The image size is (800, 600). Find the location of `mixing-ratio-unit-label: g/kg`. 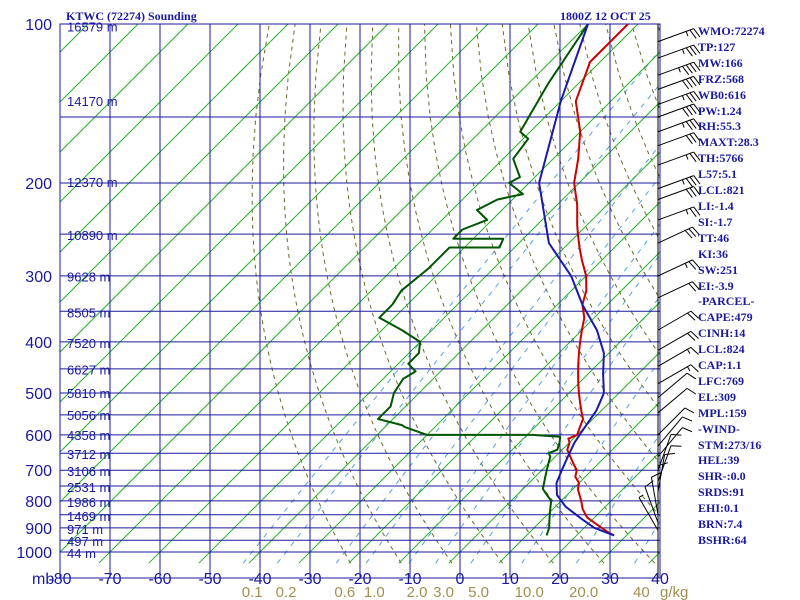

mixing-ratio-unit-label: g/kg is located at coordinates (674, 592).